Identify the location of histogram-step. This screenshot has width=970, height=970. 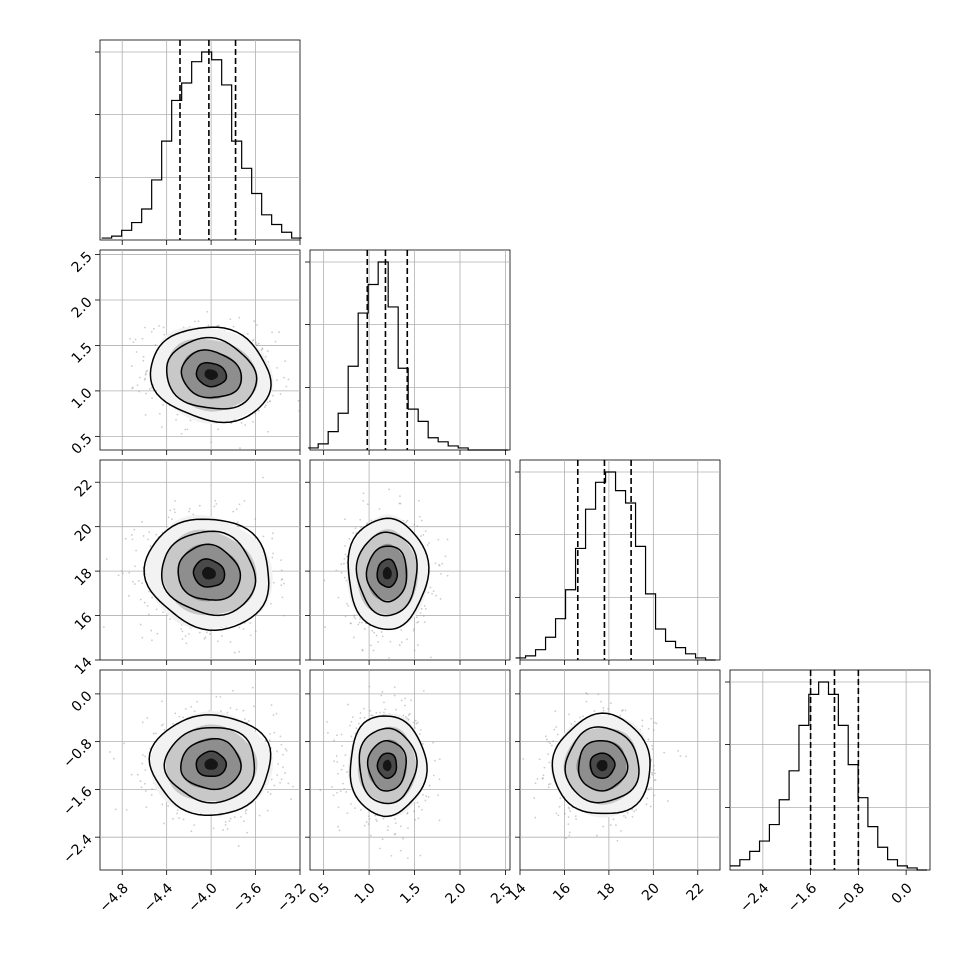
(829, 776).